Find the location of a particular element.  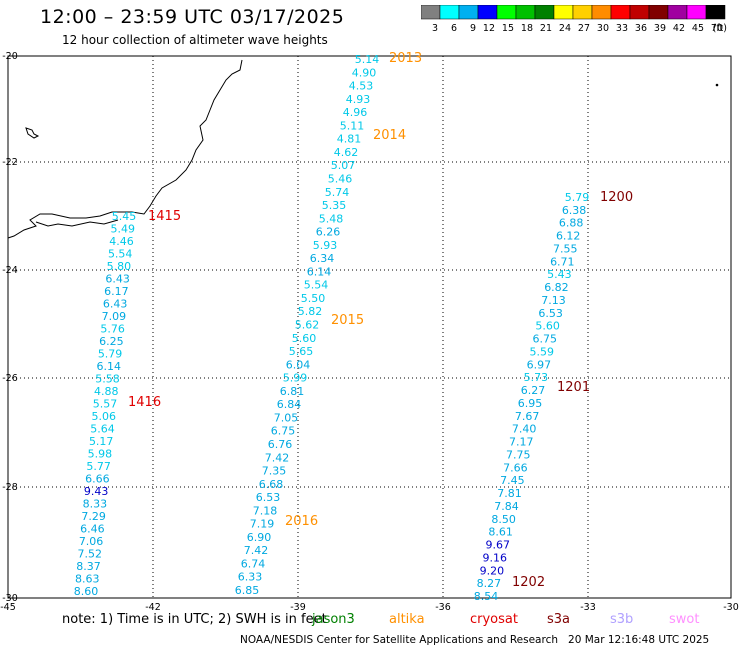

wave-height-value: 5.14 is located at coordinates (367, 59).